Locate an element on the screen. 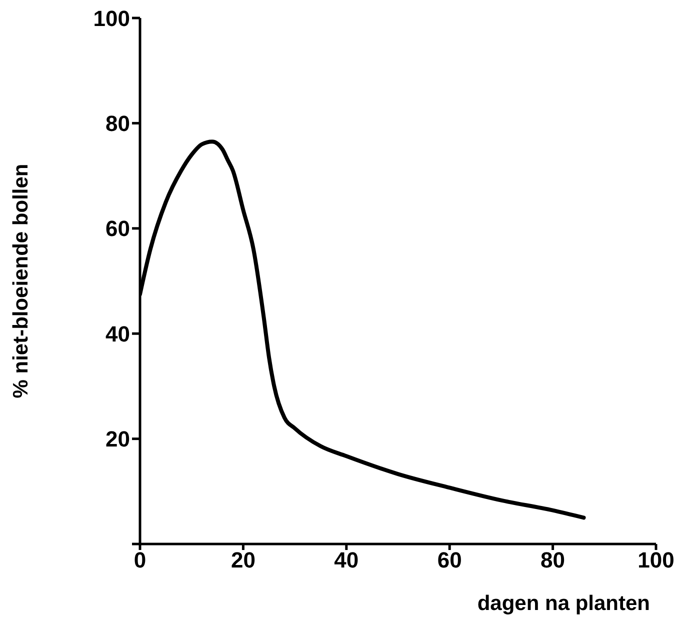 The width and height of the screenshot is (694, 624). x-tick-label: 40 is located at coordinates (346, 560).